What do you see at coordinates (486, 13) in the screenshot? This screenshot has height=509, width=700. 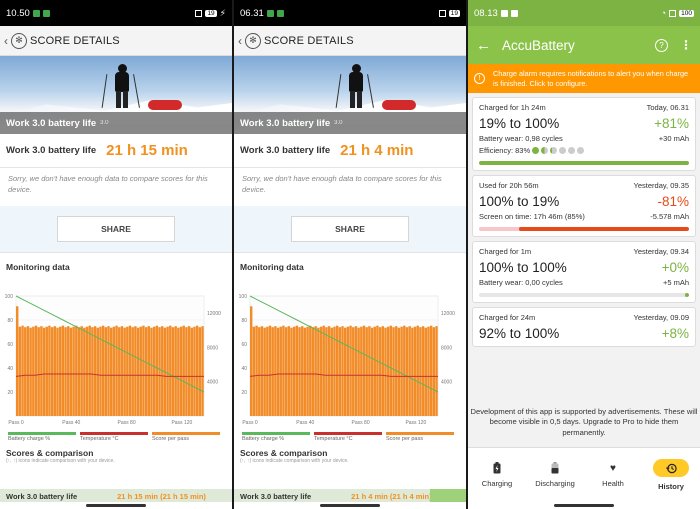 I see `status-time: 08.13` at bounding box center [486, 13].